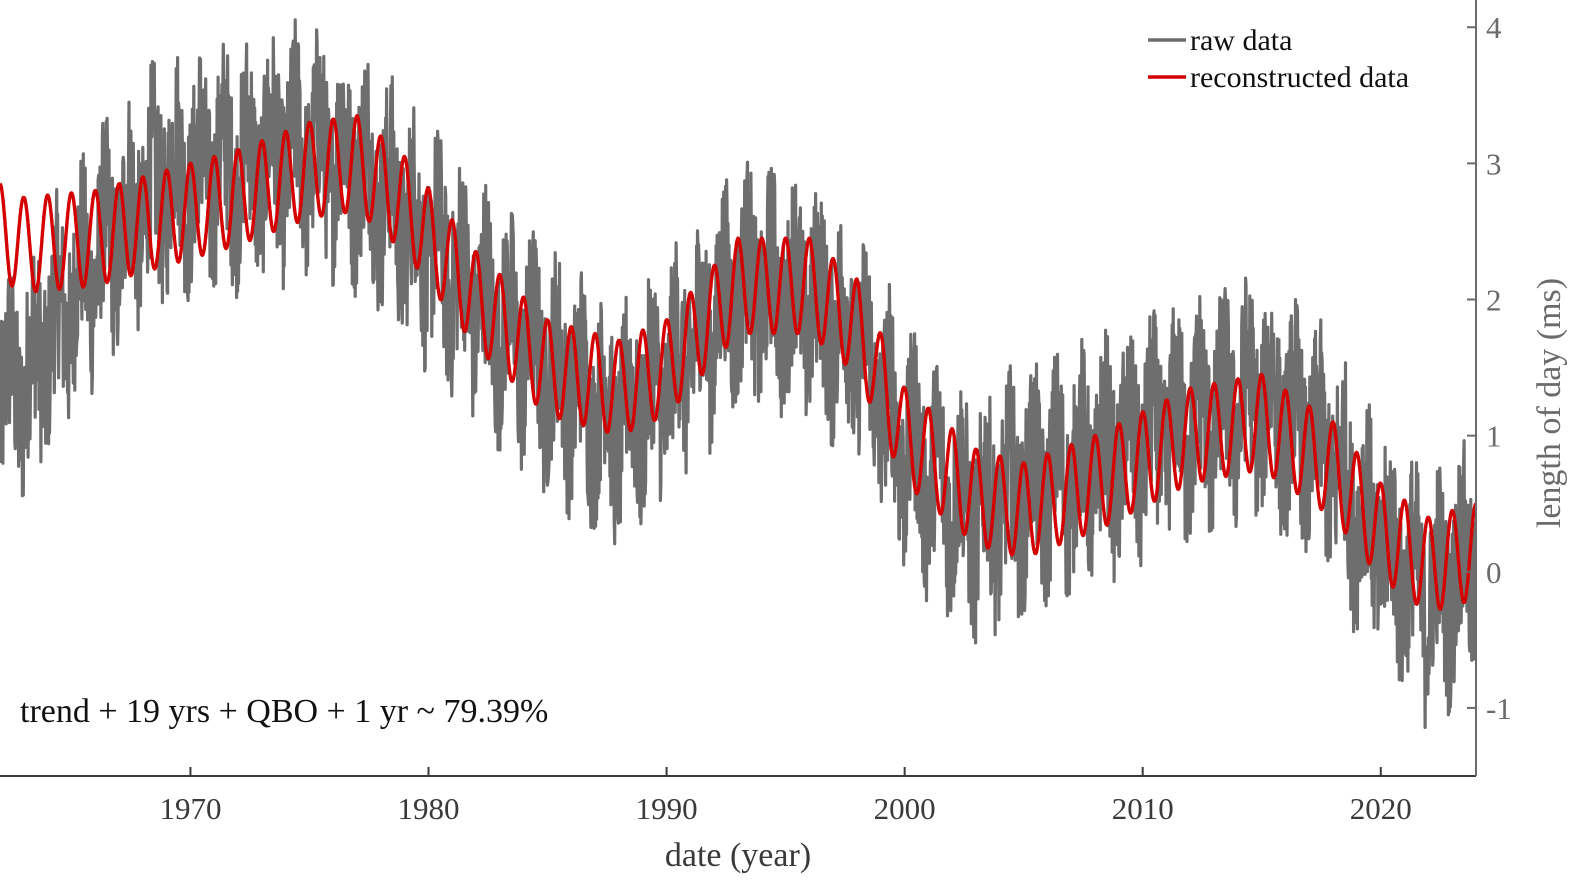 This screenshot has width=1576, height=882. What do you see at coordinates (1299, 77) in the screenshot?
I see `legend-label-reconstructed: reconstructed data` at bounding box center [1299, 77].